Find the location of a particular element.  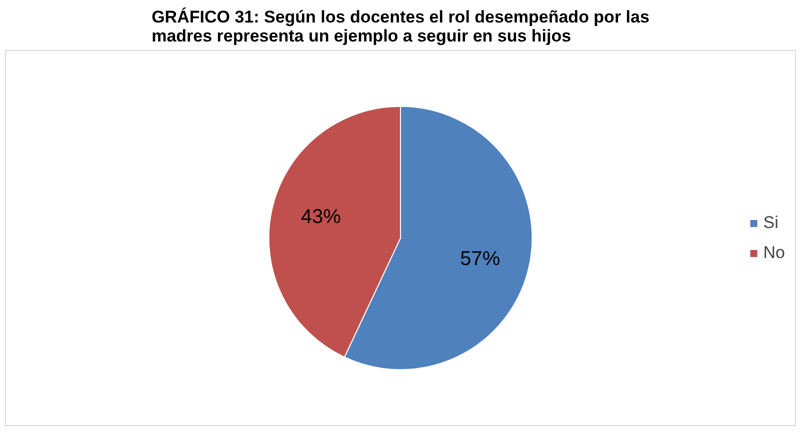

legend-label: Si is located at coordinates (771, 222).